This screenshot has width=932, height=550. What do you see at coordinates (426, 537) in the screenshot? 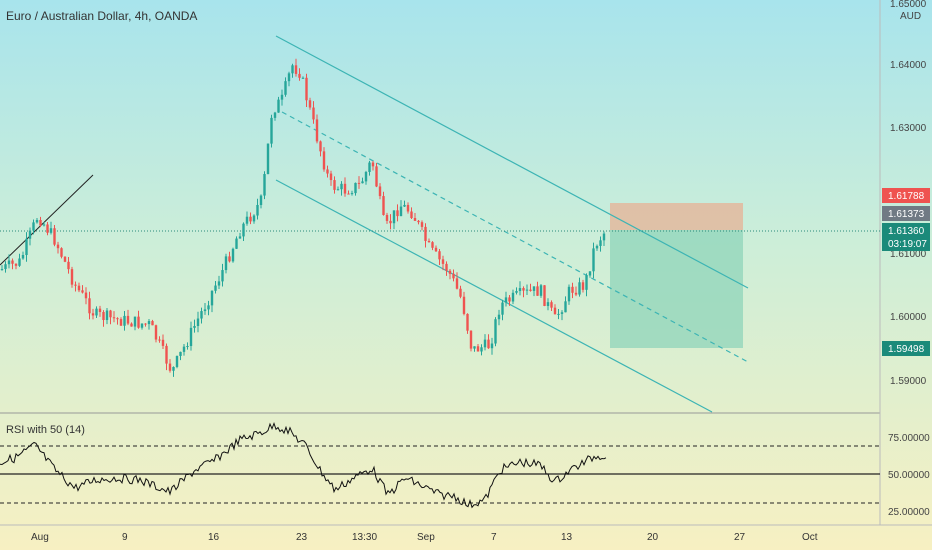
I see `time-label: Sep` at bounding box center [426, 537].